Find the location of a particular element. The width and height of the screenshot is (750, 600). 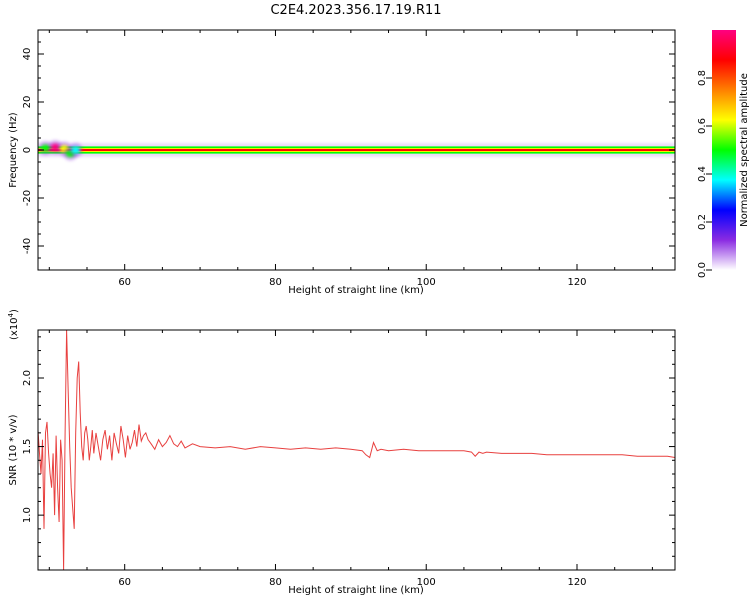

y-tick-label: -40 is located at coordinates (27, 246).